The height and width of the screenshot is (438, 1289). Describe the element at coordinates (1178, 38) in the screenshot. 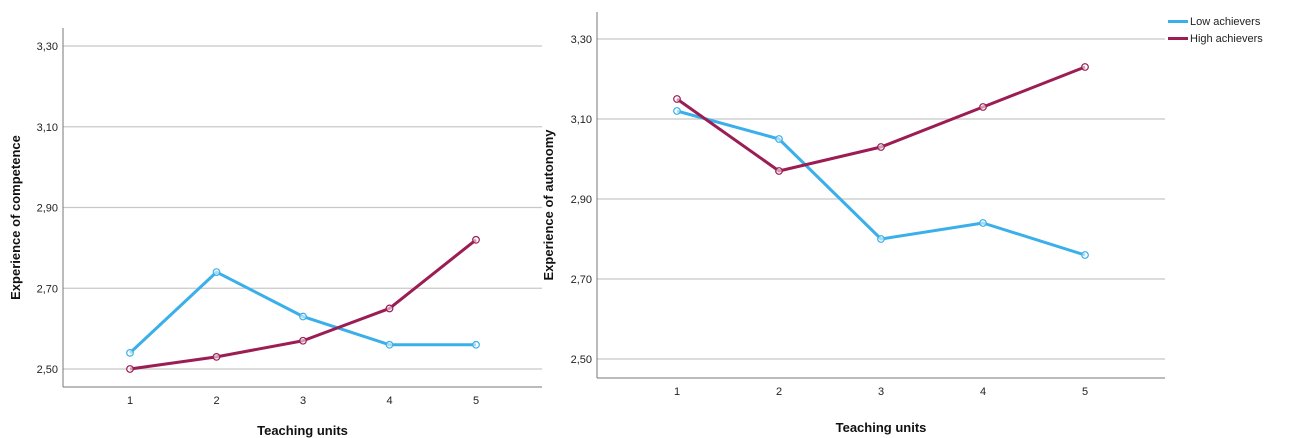

I see `legend-swatch-high` at that location.